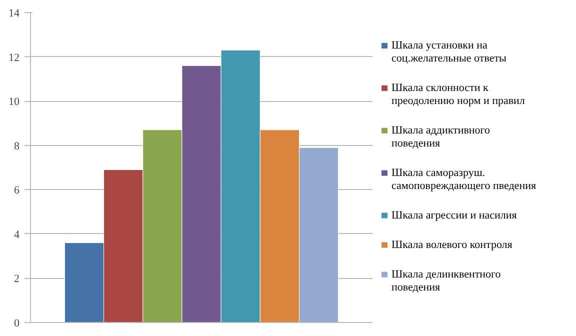 This screenshot has width=576, height=336. What do you see at coordinates (450, 52) in the screenshot?
I see `legend-label: Шкала установки на соц.желательные ответы` at bounding box center [450, 52].